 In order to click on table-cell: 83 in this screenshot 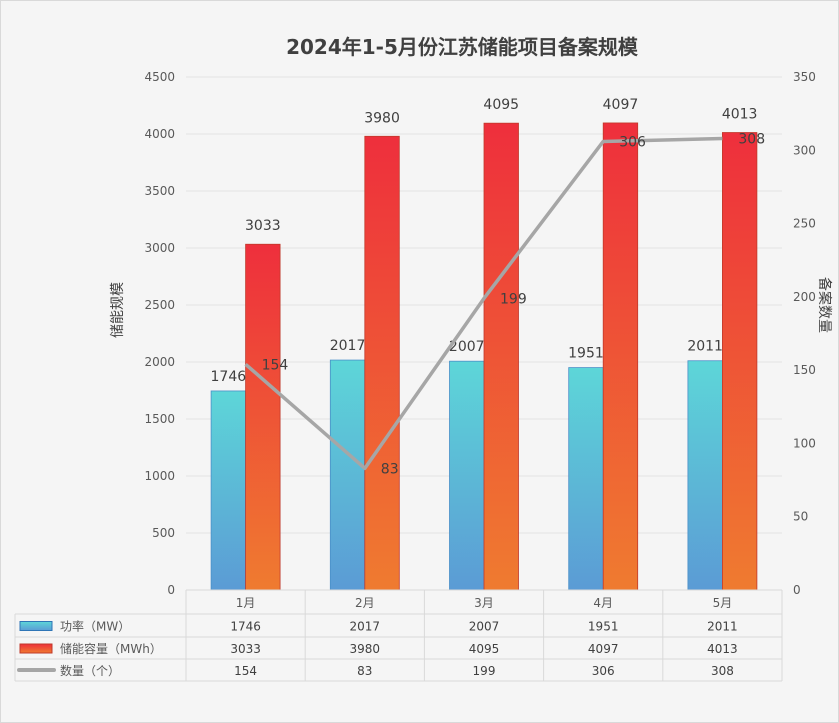, I will do `click(364, 671)`.